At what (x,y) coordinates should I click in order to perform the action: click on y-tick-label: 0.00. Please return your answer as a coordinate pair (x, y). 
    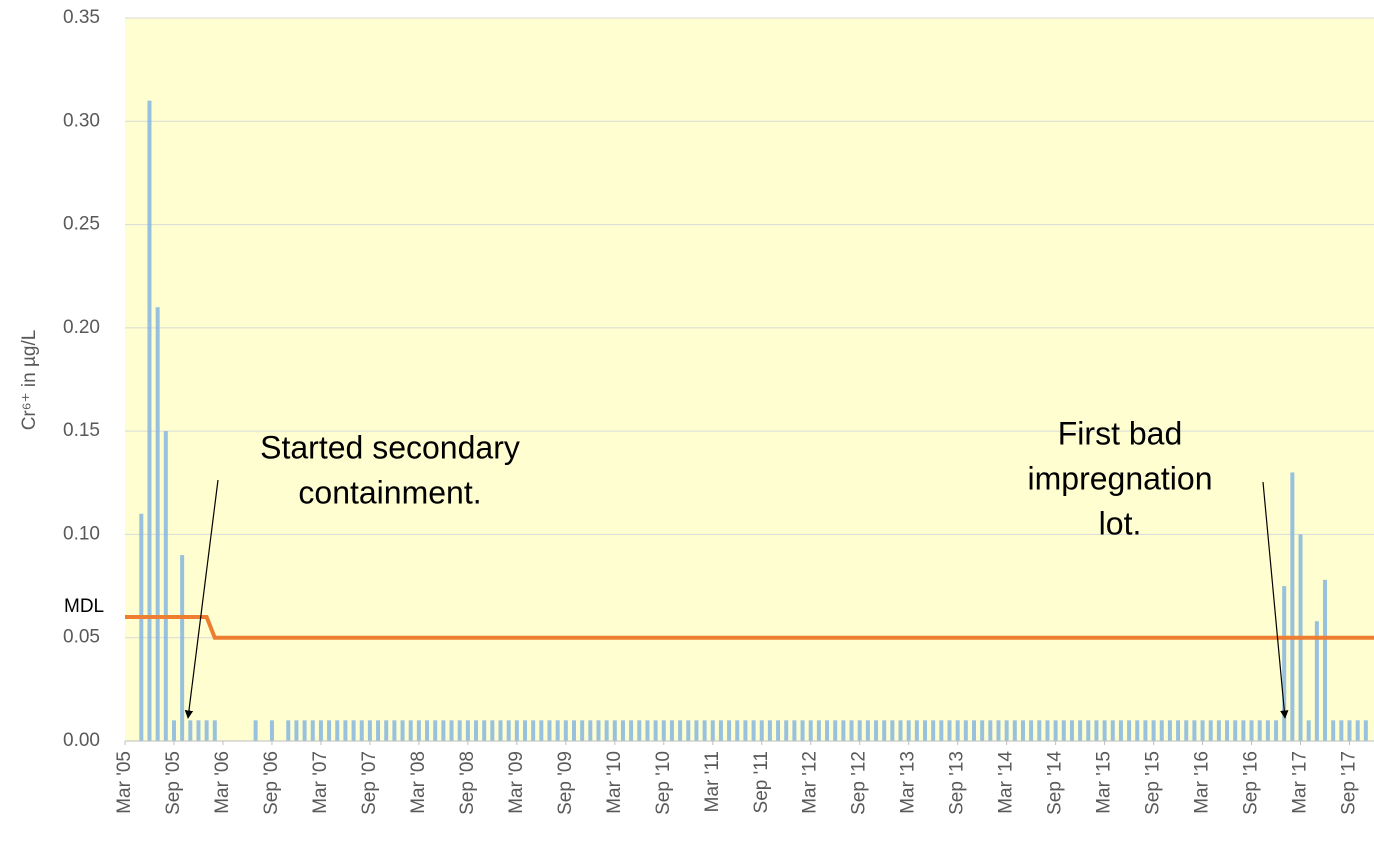
    Looking at the image, I should click on (81, 740).